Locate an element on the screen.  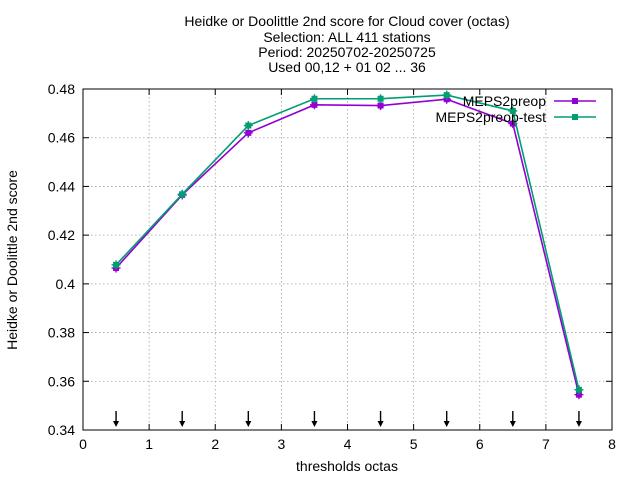
x-tick-label: 4 is located at coordinates (348, 444).